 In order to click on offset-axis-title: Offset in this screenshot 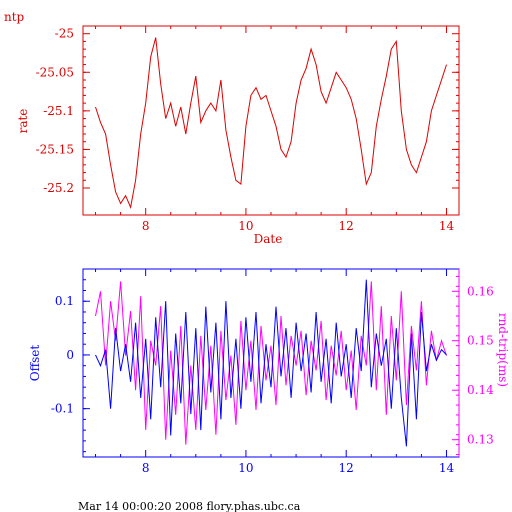, I will do `click(35, 363)`.